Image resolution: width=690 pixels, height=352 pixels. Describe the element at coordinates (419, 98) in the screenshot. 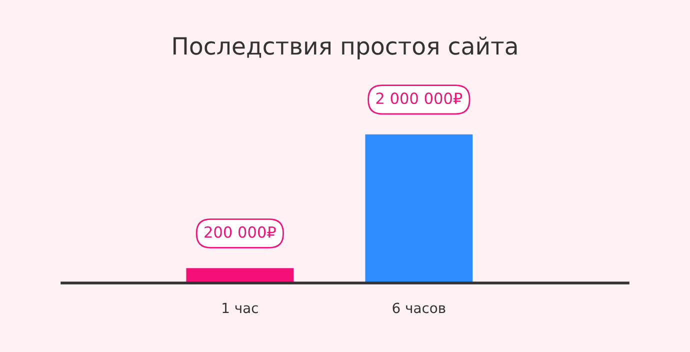

I see `data-label: 2 000 000₽` at that location.